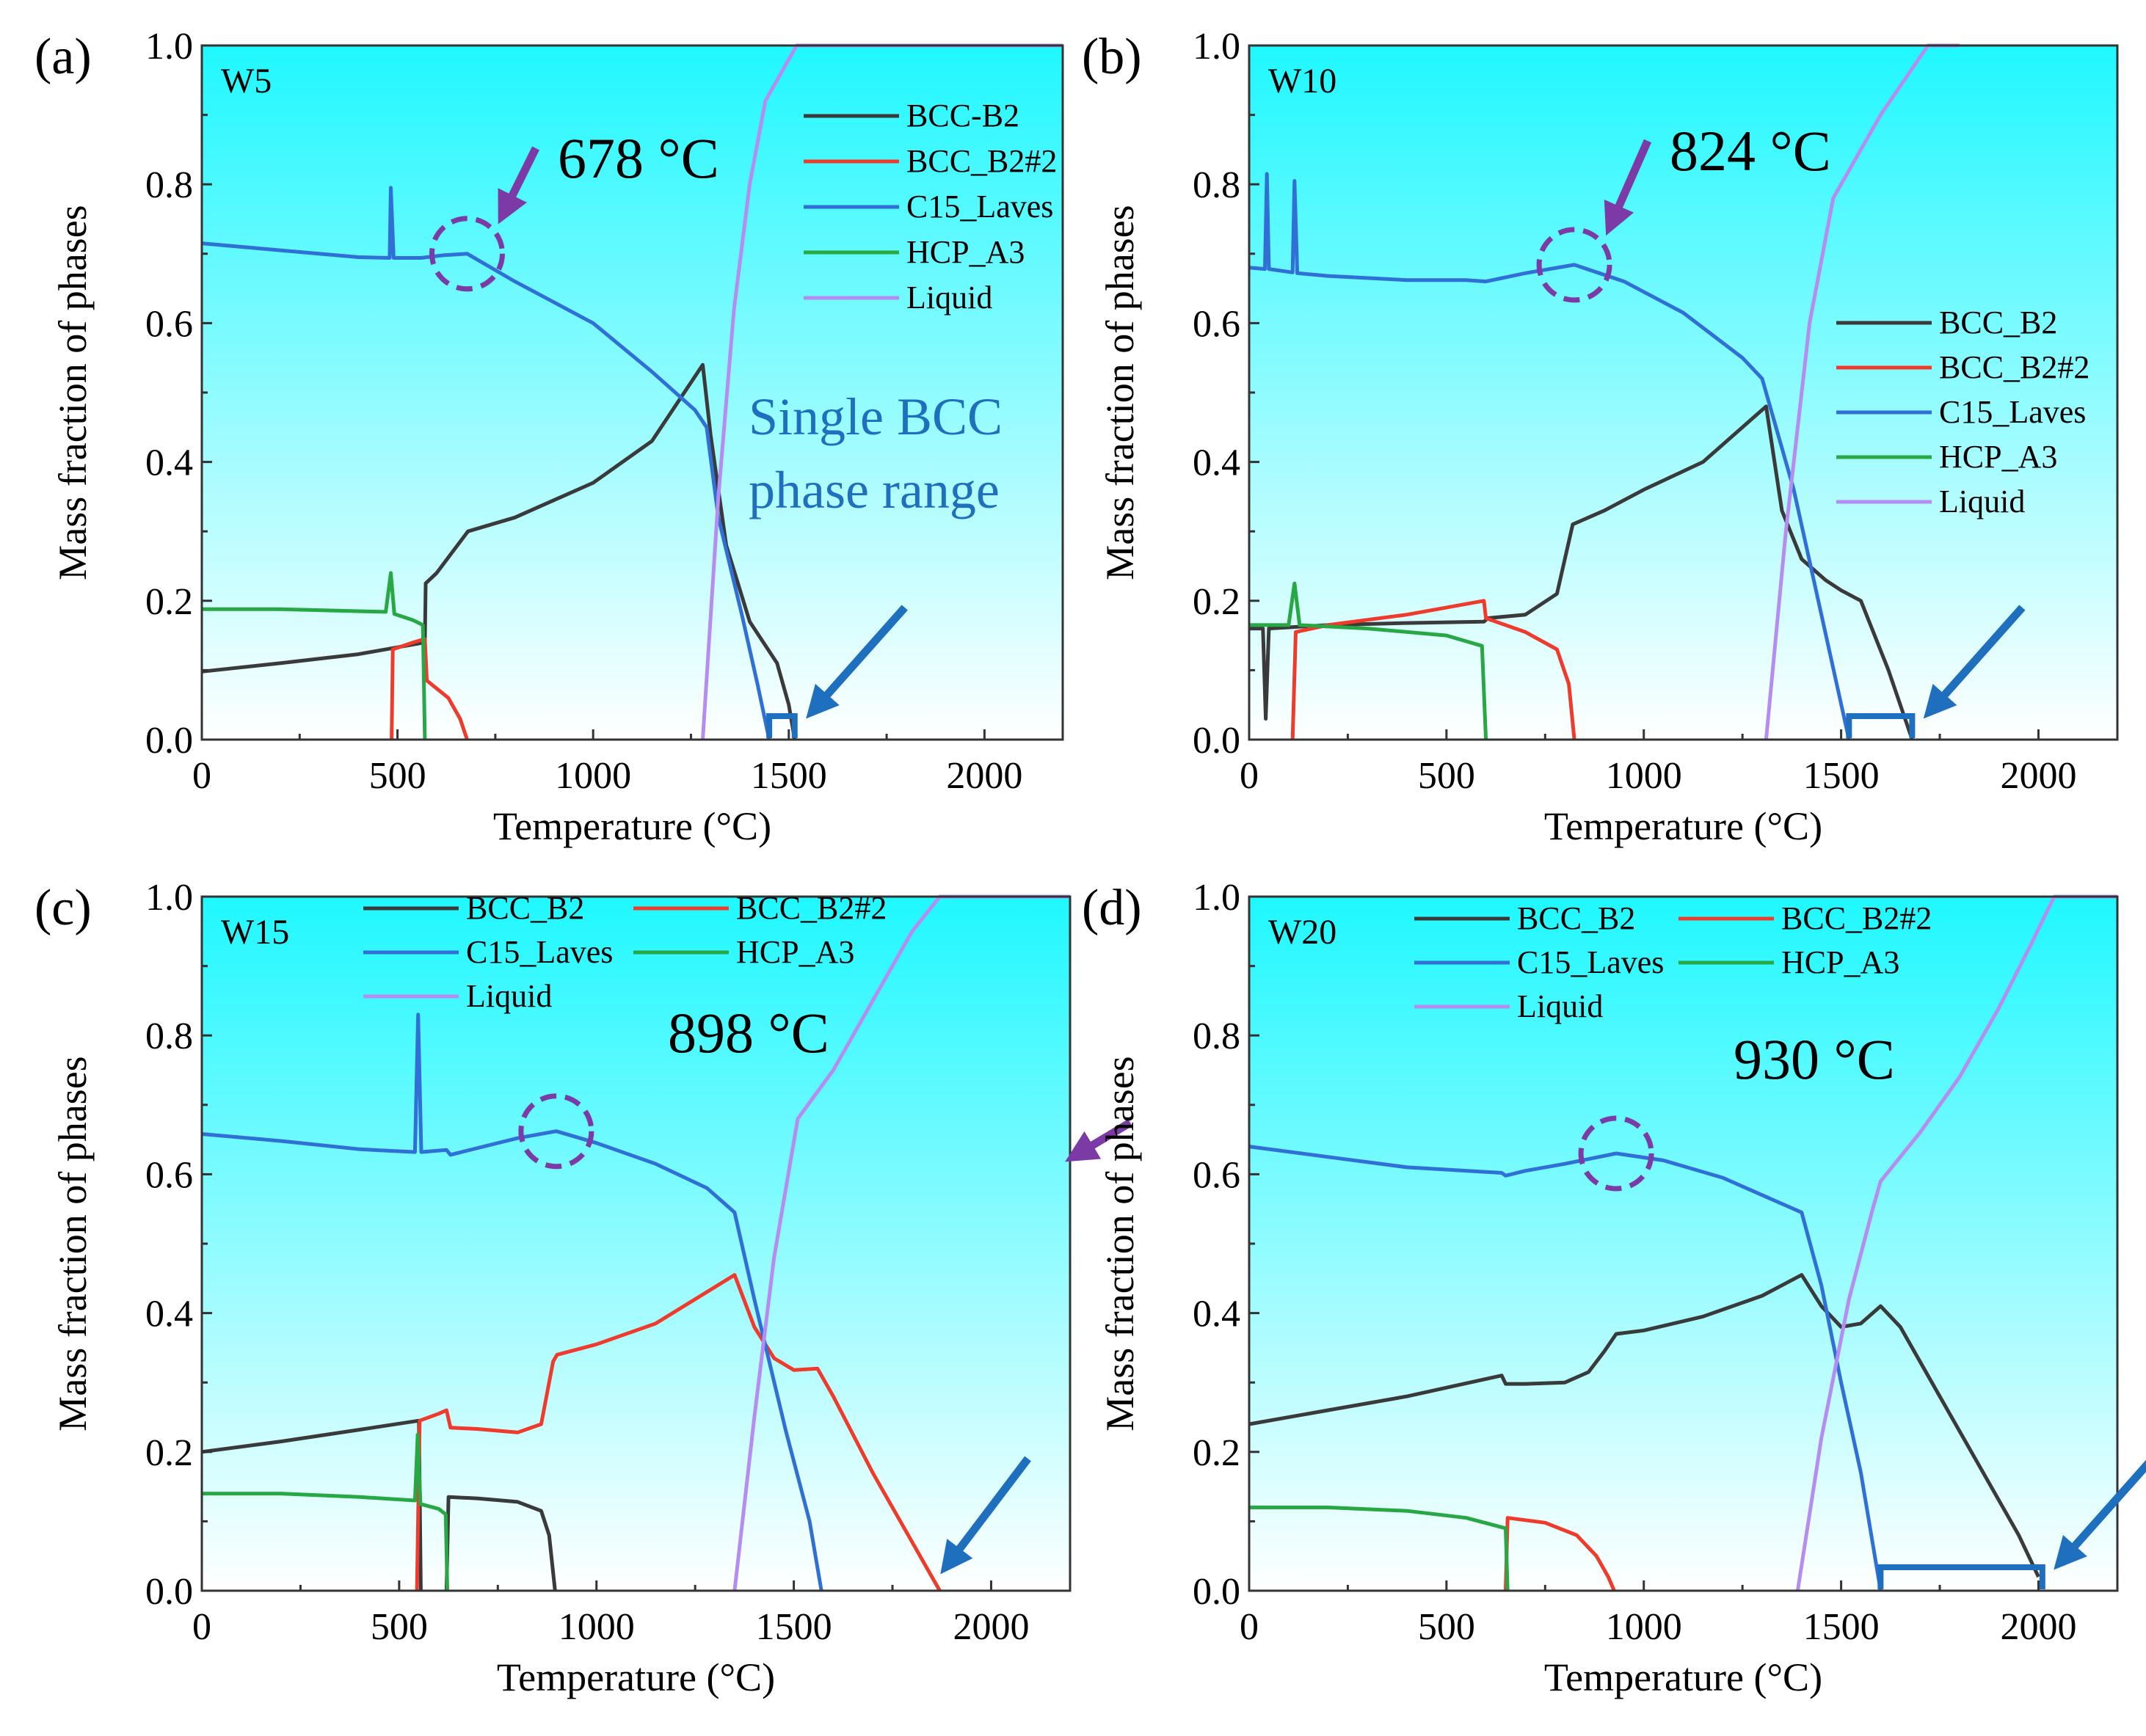 Image resolution: width=2146 pixels, height=1736 pixels. I want to click on panel-label: (a), so click(63, 57).